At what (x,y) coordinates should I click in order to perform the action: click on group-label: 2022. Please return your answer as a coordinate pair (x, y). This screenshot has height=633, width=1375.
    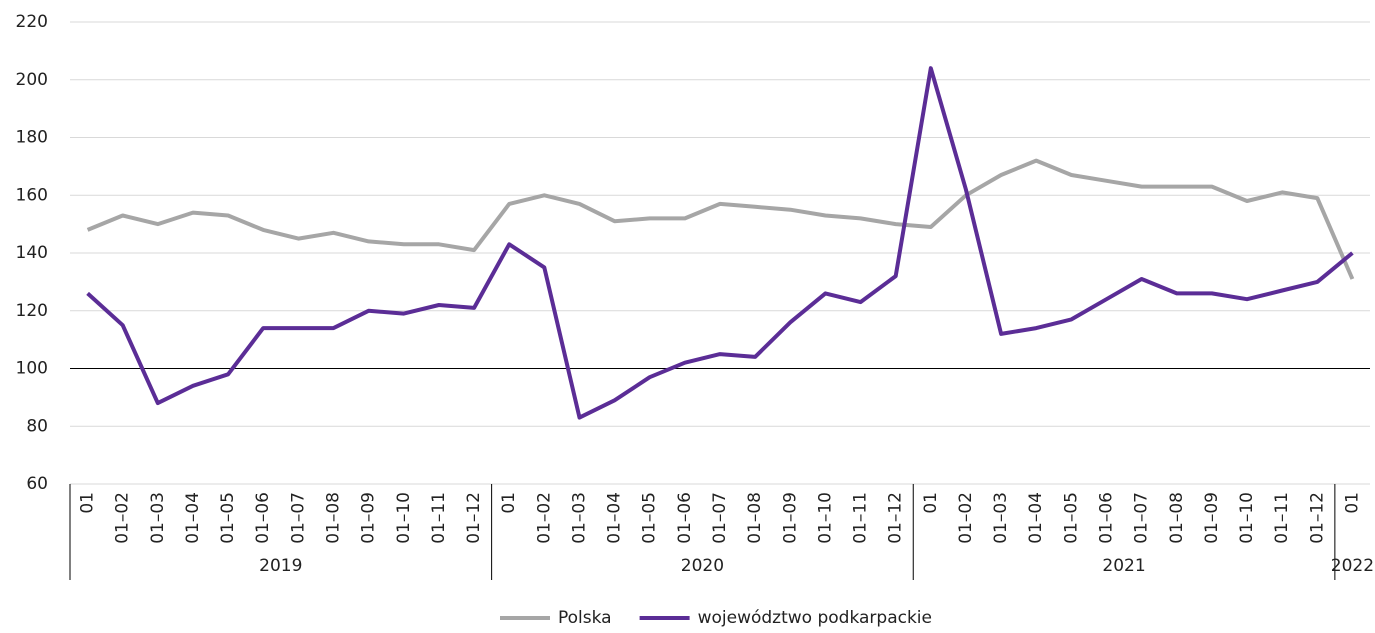
    Looking at the image, I should click on (1352, 566).